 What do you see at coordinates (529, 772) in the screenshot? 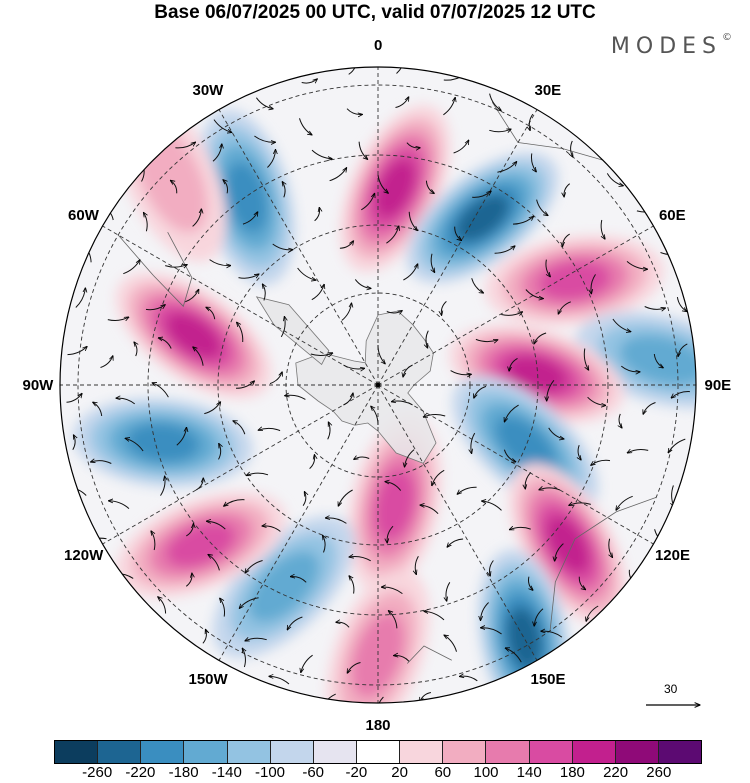
I see `colorbar-tick-label: 140` at bounding box center [529, 772].